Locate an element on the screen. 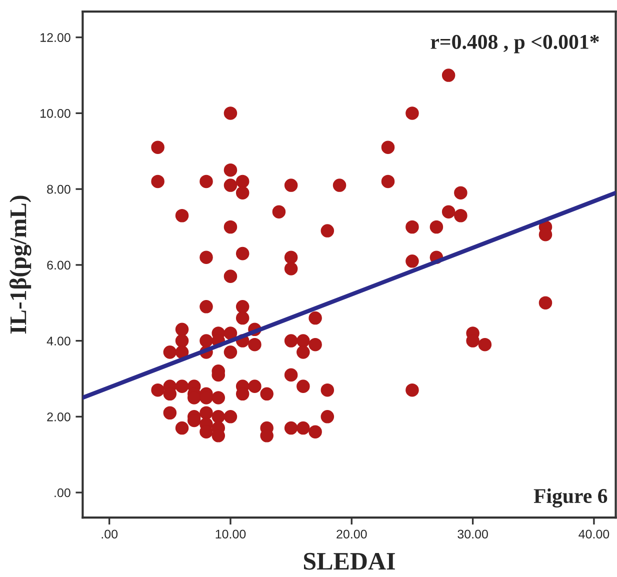  x-tick-label: 40.00 is located at coordinates (594, 534).